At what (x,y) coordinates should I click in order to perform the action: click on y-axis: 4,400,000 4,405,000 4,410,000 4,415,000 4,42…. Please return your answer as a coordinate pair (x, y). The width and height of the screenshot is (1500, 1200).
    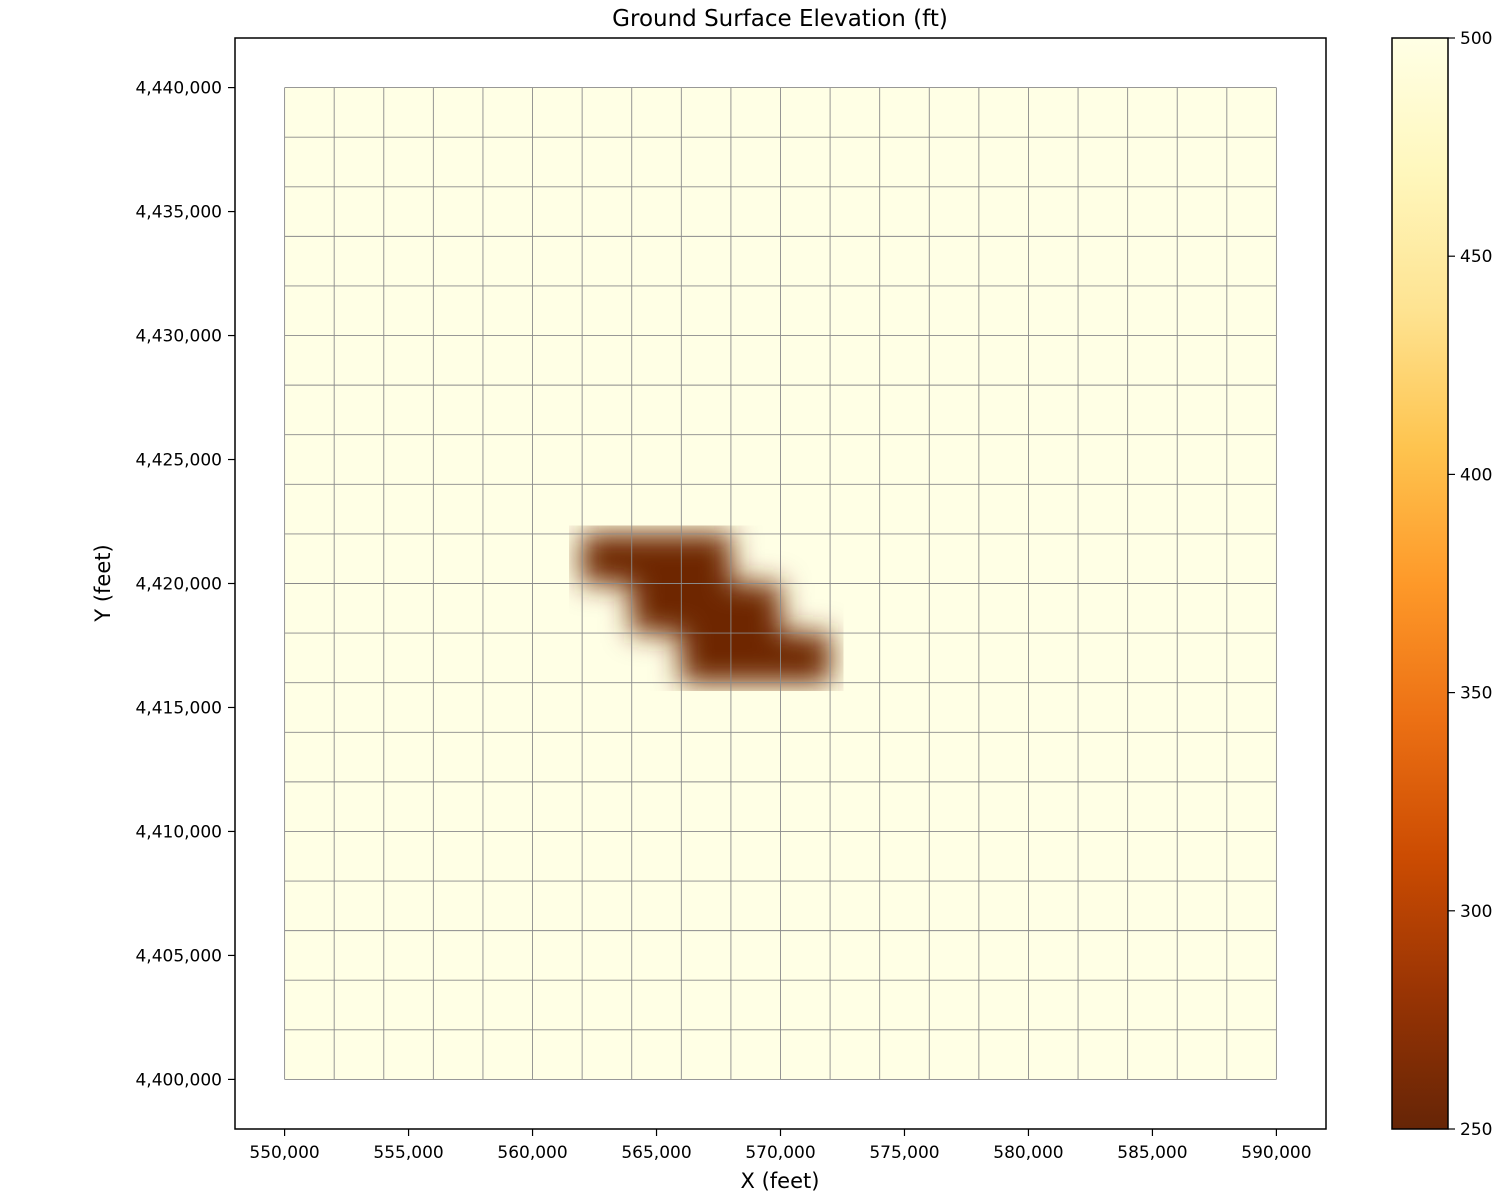
    Looking at the image, I should click on (185, 584).